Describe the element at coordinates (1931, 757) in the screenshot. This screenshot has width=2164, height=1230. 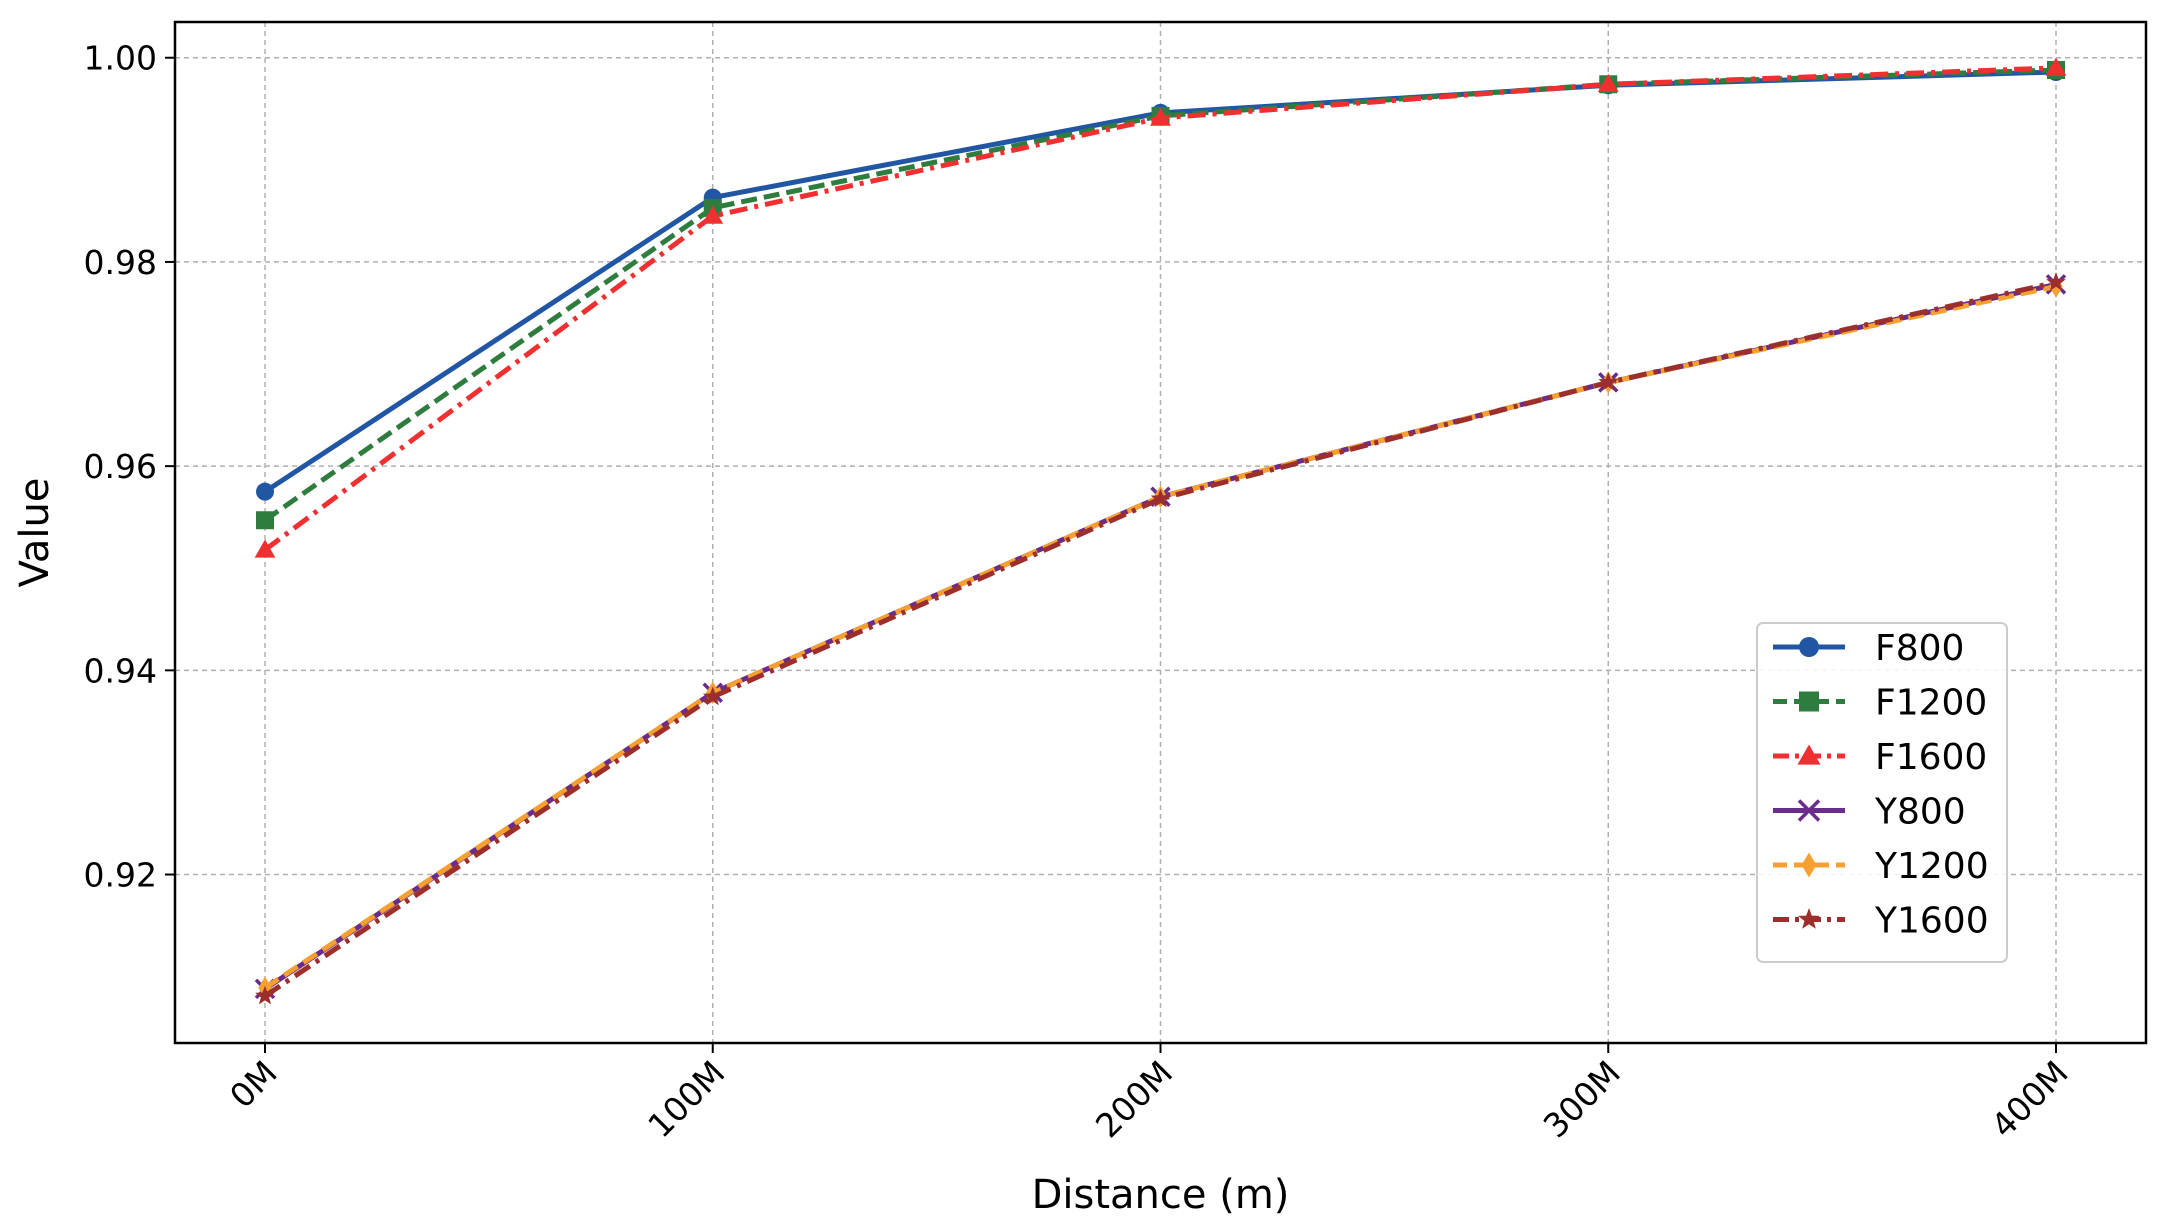
I see `legend-label: F1600` at that location.